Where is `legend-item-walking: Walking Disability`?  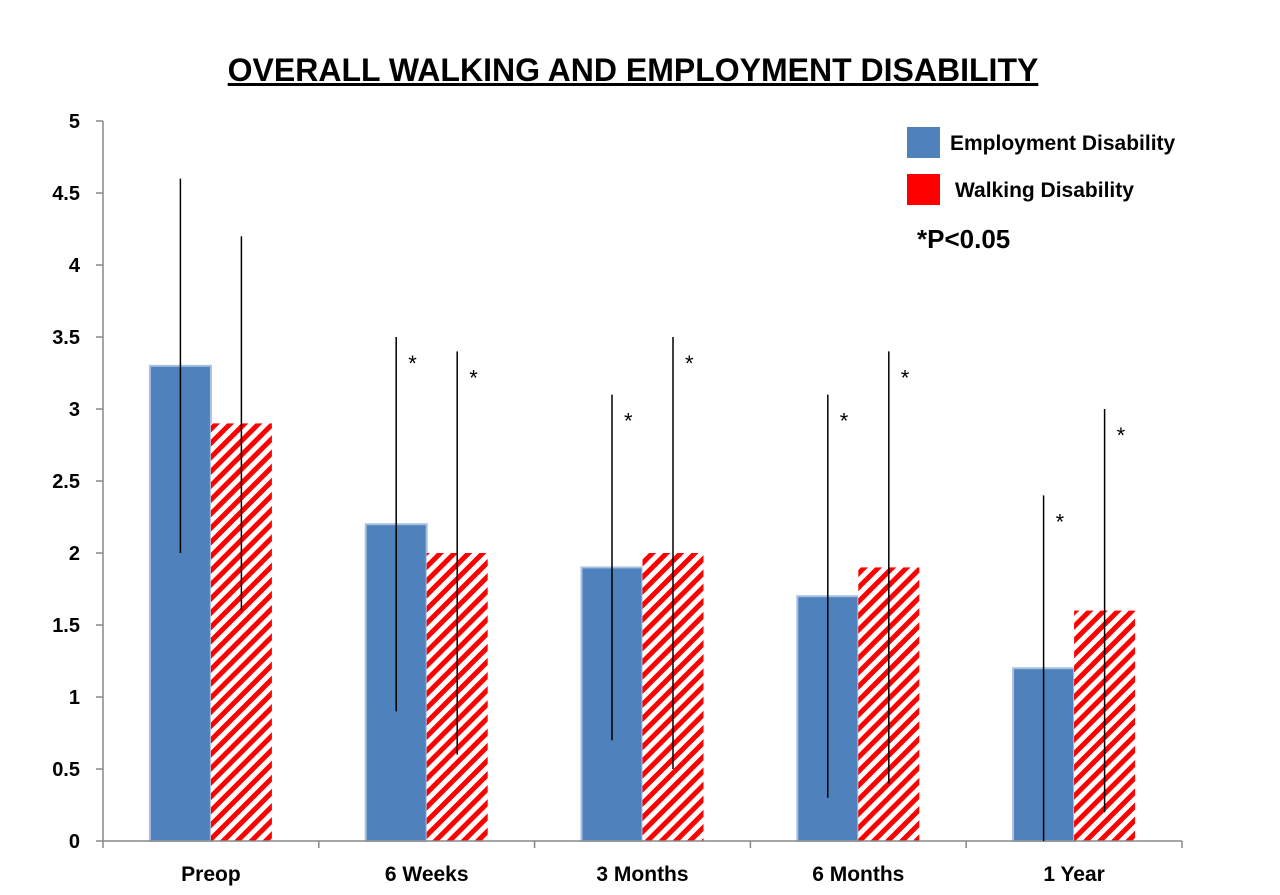 legend-item-walking: Walking Disability is located at coordinates (1020, 189).